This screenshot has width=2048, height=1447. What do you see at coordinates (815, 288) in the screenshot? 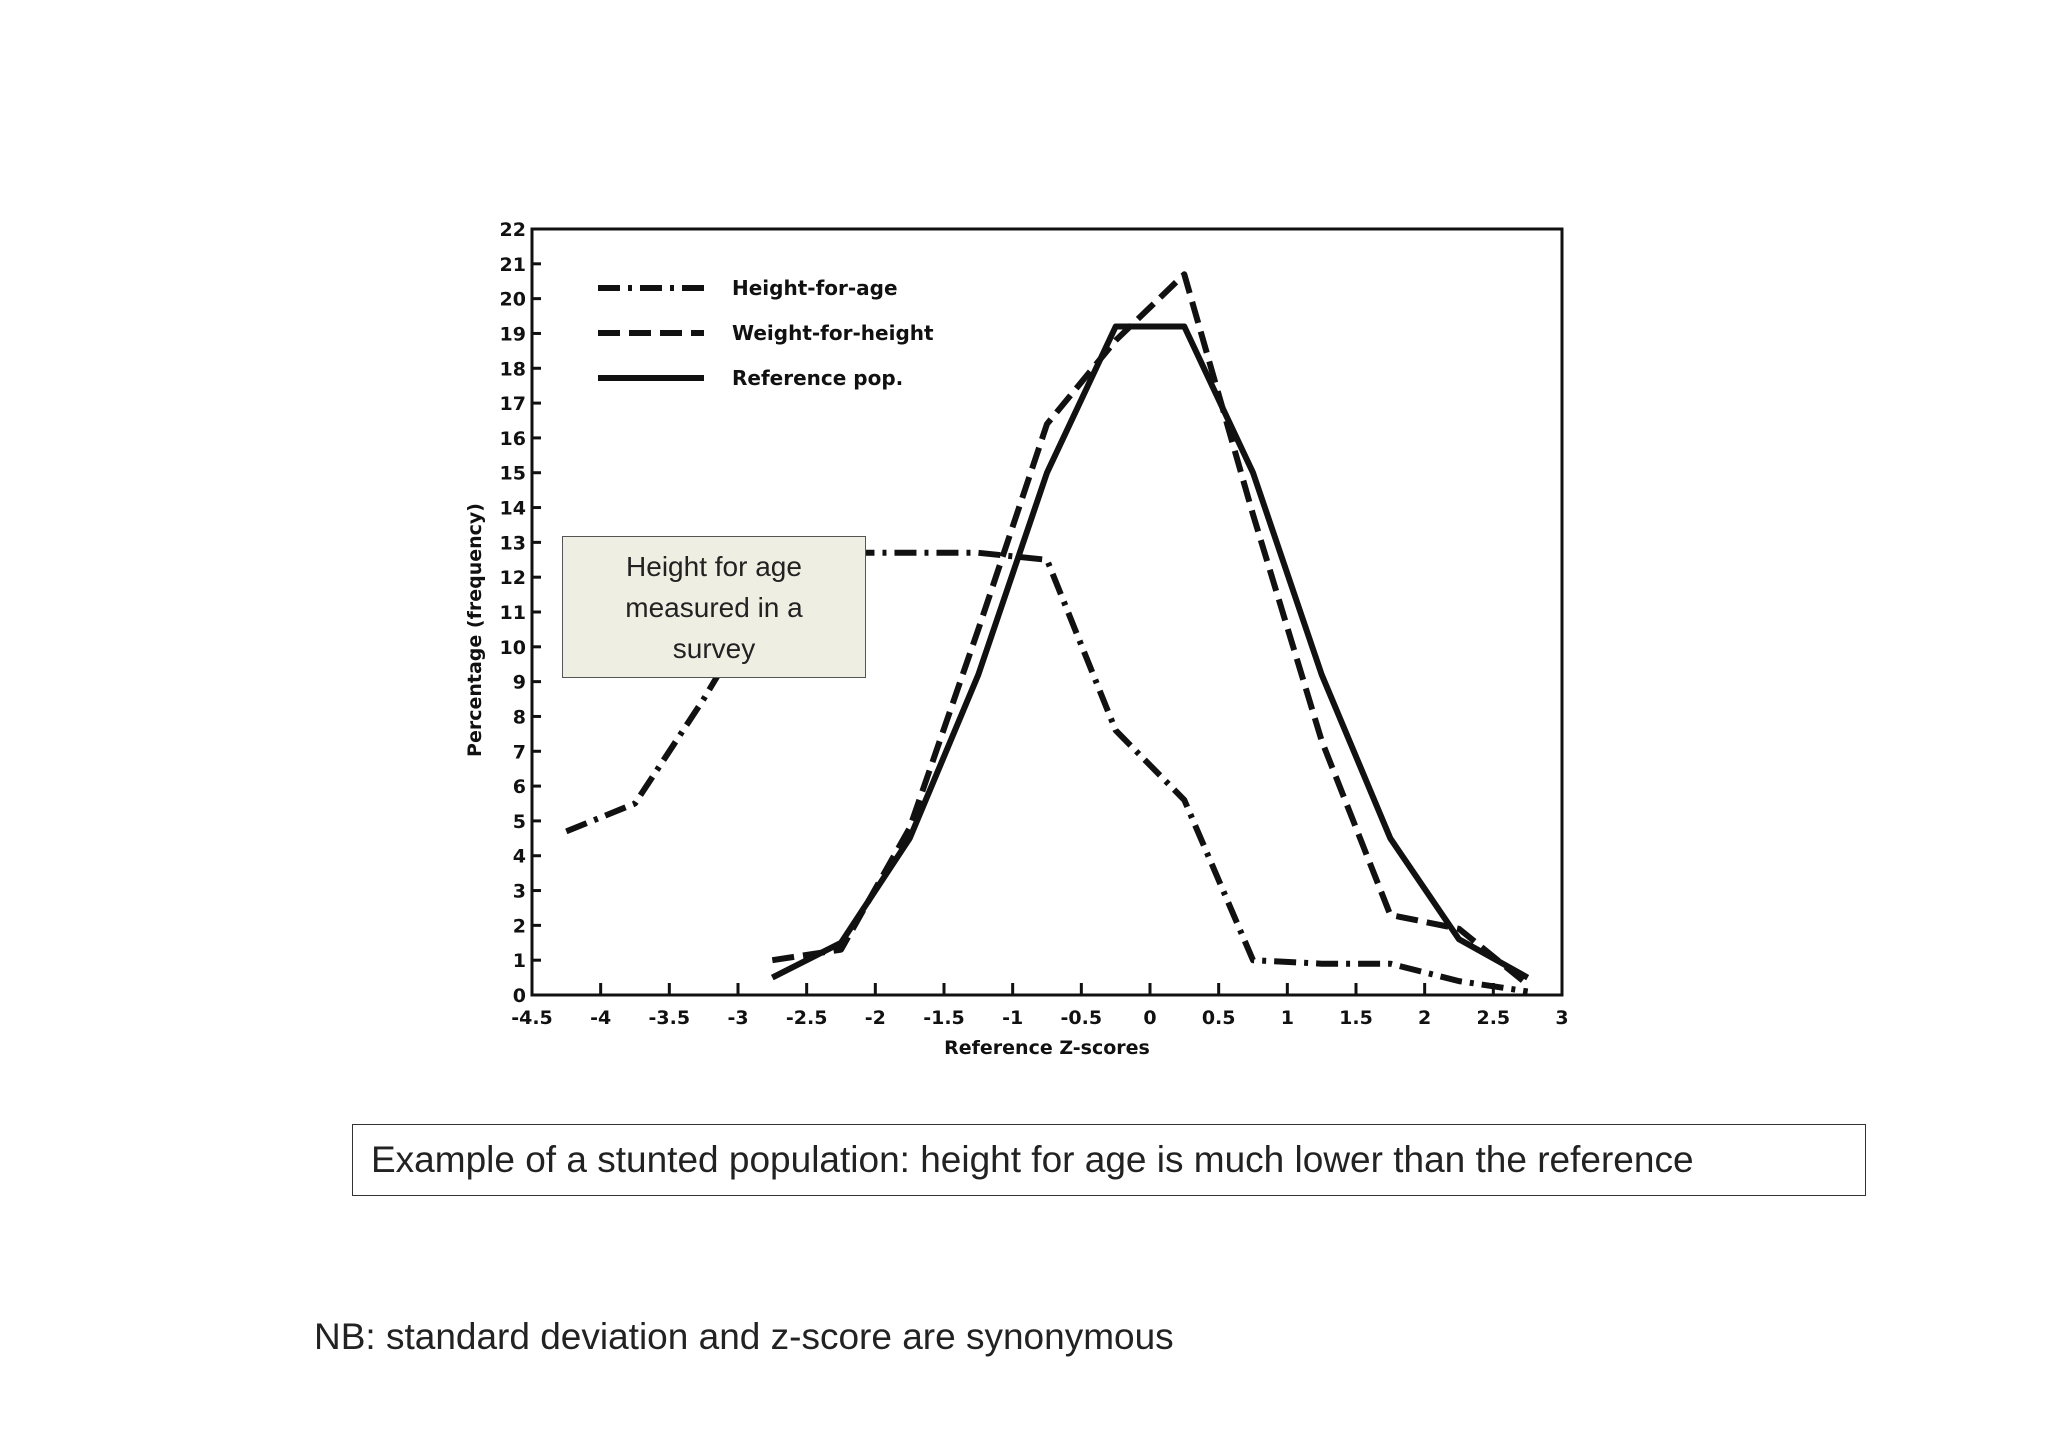
I see `legend-label-0: Height-for-age` at bounding box center [815, 288].